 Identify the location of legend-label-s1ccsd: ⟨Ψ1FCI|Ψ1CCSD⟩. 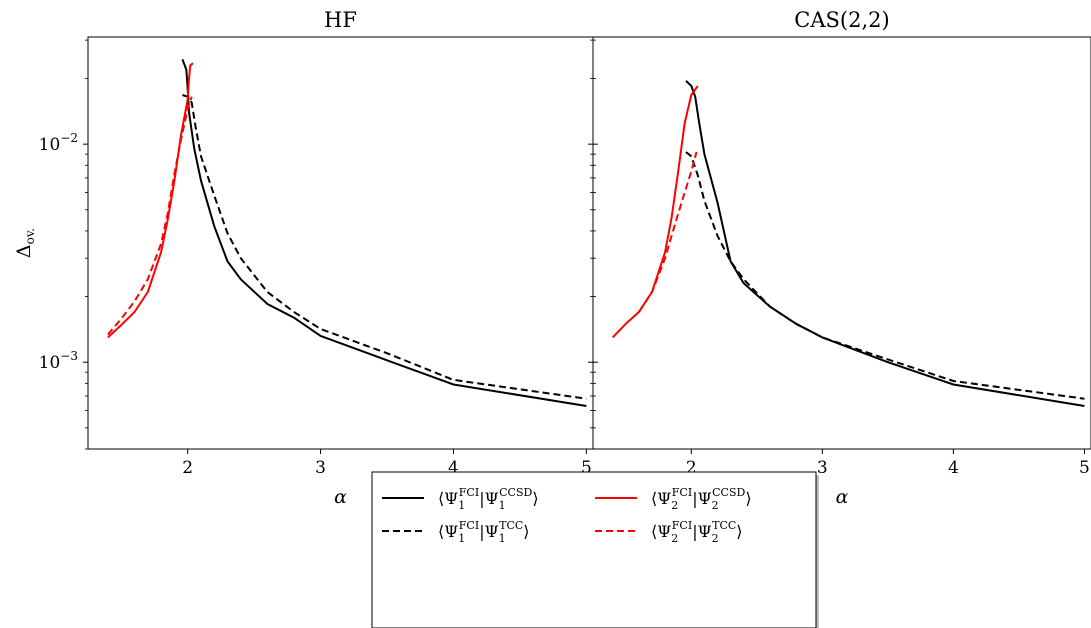
(488, 499).